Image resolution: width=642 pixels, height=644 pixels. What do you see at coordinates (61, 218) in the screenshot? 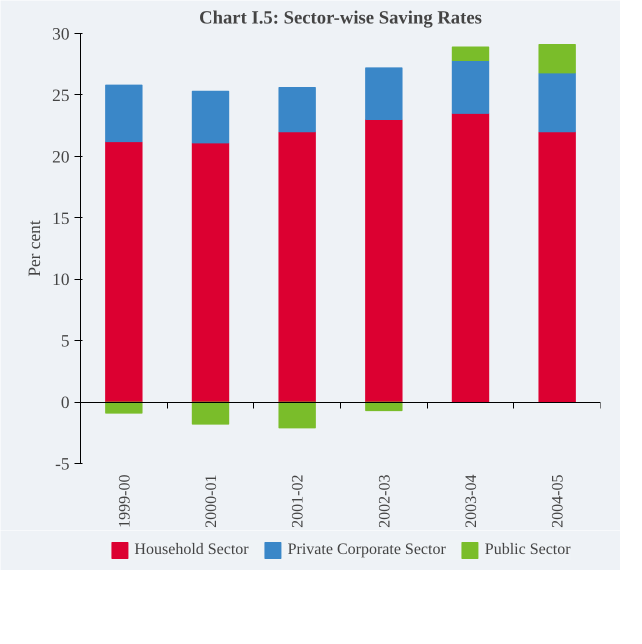
I see `y-tick-label: 15` at bounding box center [61, 218].